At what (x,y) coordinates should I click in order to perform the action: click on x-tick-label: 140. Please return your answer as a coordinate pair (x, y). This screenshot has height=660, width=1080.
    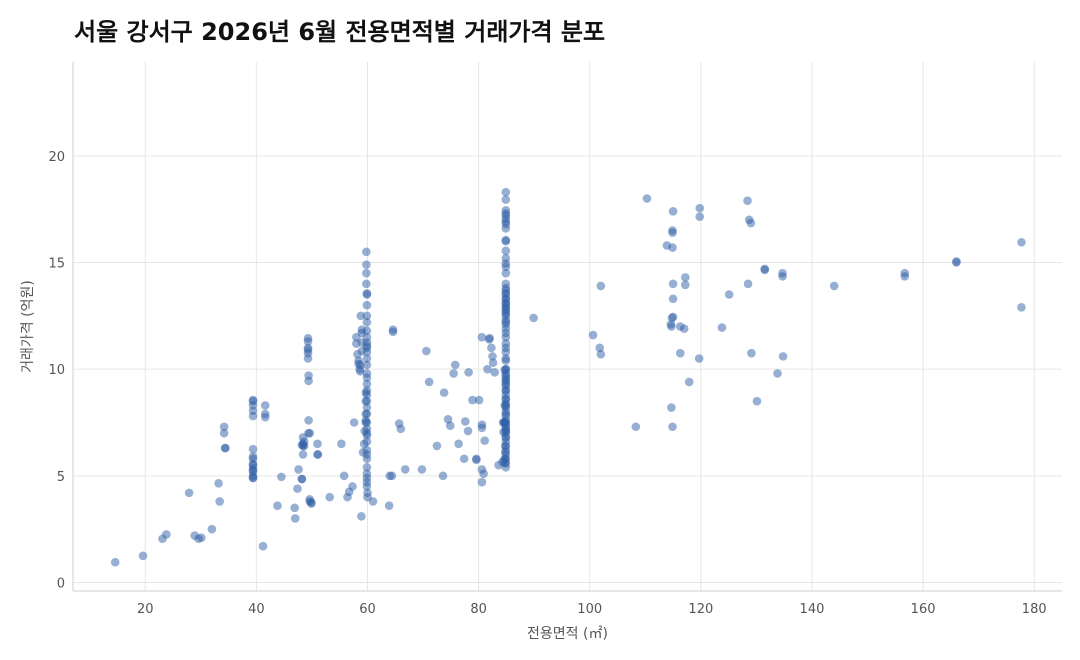
    Looking at the image, I should click on (812, 609).